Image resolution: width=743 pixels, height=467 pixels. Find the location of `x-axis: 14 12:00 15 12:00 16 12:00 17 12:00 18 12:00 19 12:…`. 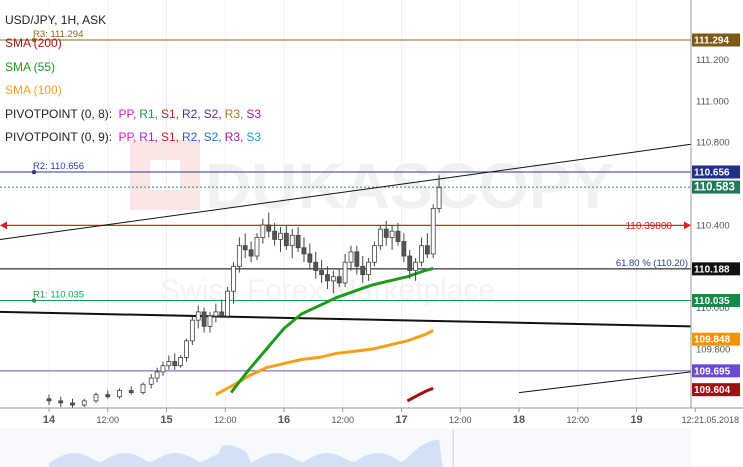

x-axis: 14 12:00 15 12:00 16 12:00 17 12:00 18 12:00 19 12:… is located at coordinates (371, 417).